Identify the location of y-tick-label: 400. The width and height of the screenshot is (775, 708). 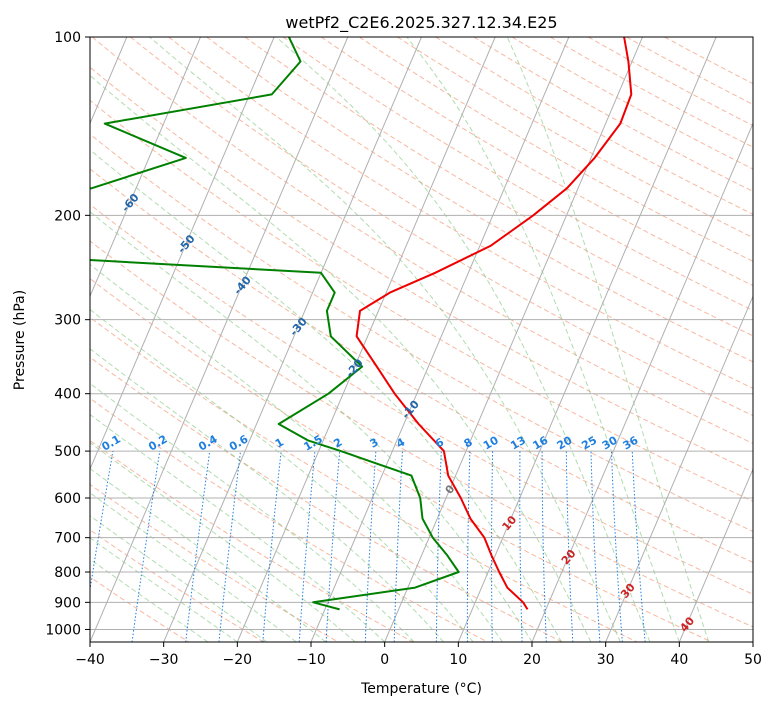
(67, 395).